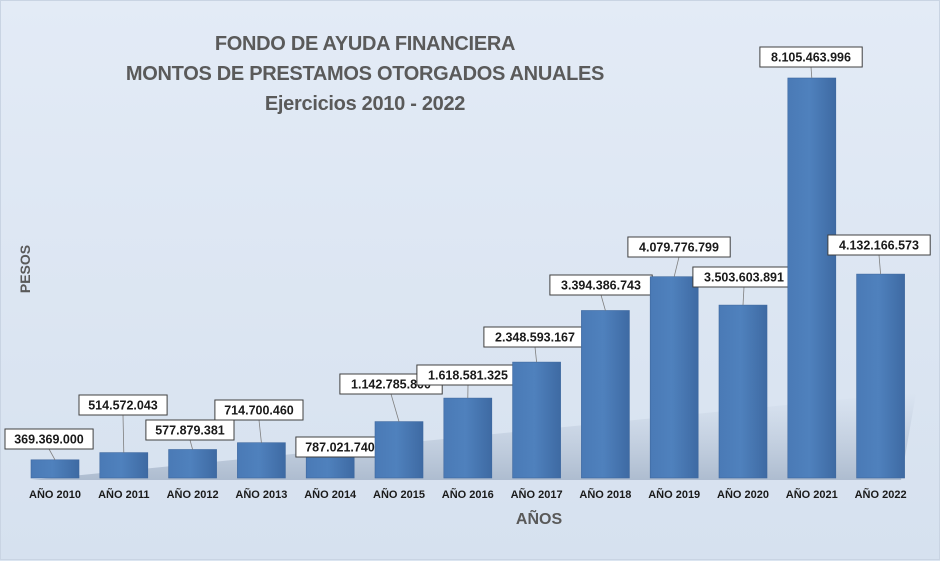 Image resolution: width=940 pixels, height=561 pixels. I want to click on bar-año-2021, so click(812, 278).